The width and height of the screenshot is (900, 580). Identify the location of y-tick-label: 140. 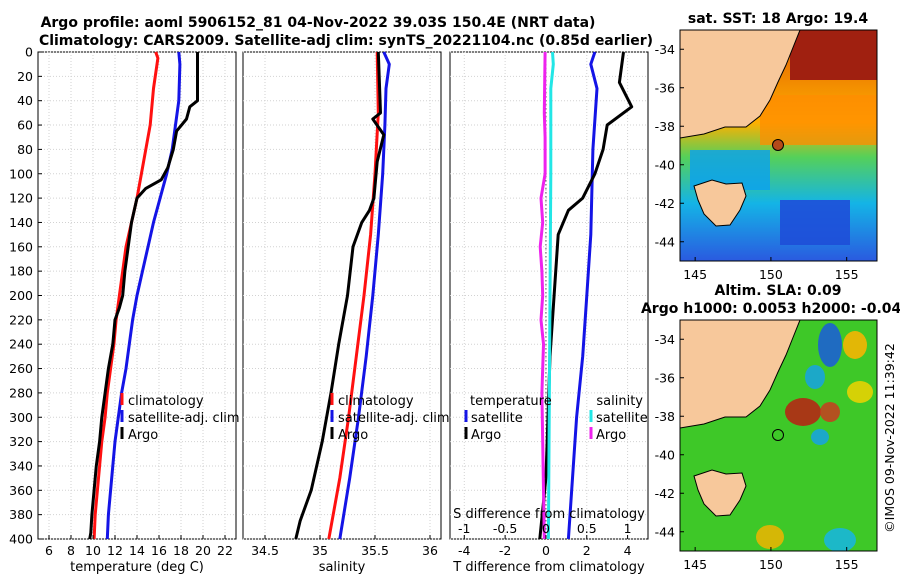
(21, 222).